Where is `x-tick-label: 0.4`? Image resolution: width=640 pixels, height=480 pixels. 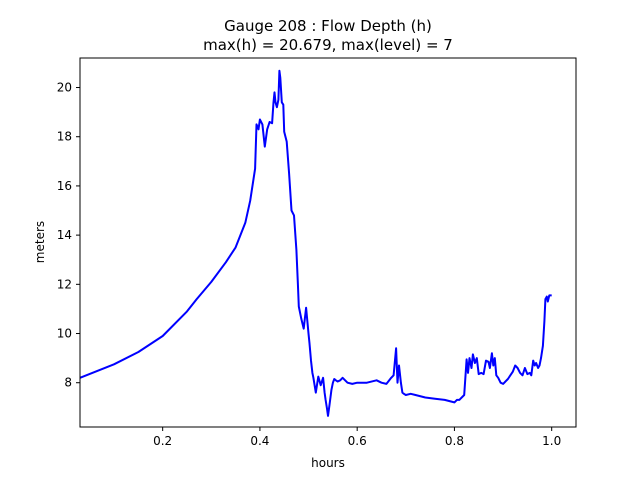
x-tick-label: 0.4 is located at coordinates (259, 441).